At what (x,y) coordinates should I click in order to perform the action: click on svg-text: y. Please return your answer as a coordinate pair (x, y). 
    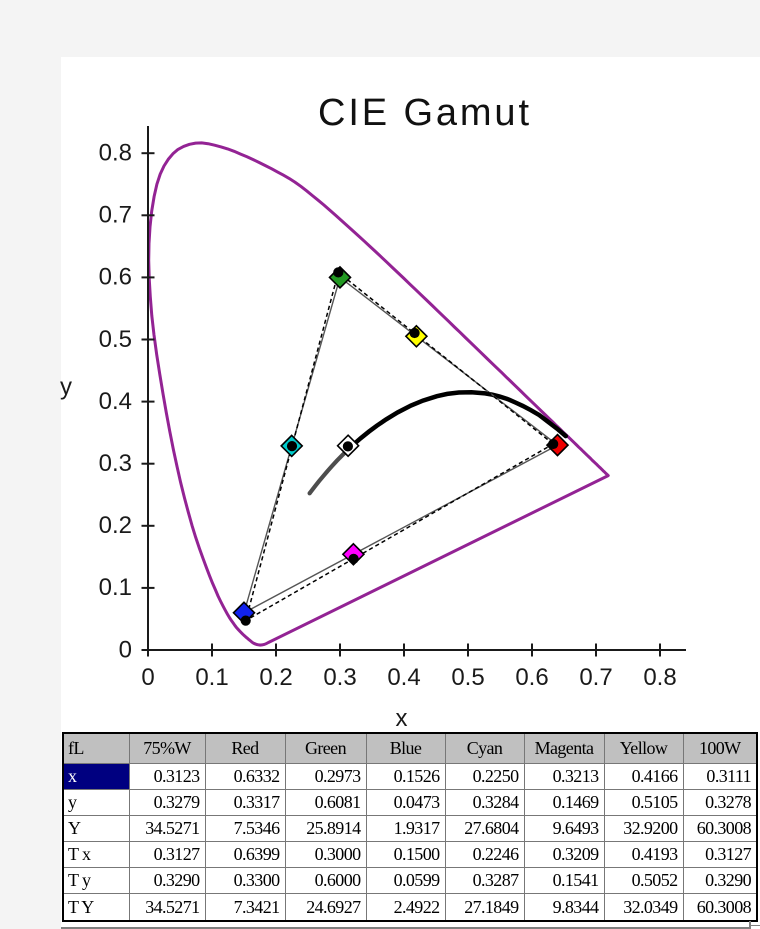
    Looking at the image, I should click on (66, 387).